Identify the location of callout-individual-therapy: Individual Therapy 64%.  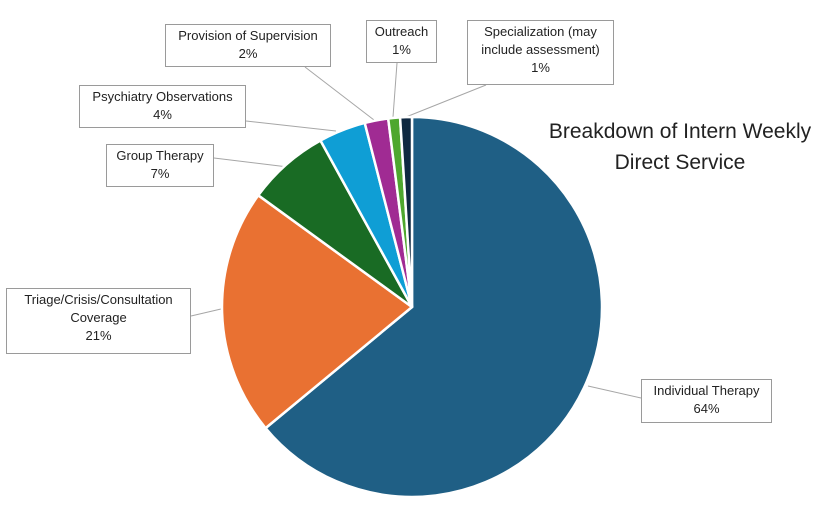
(706, 401).